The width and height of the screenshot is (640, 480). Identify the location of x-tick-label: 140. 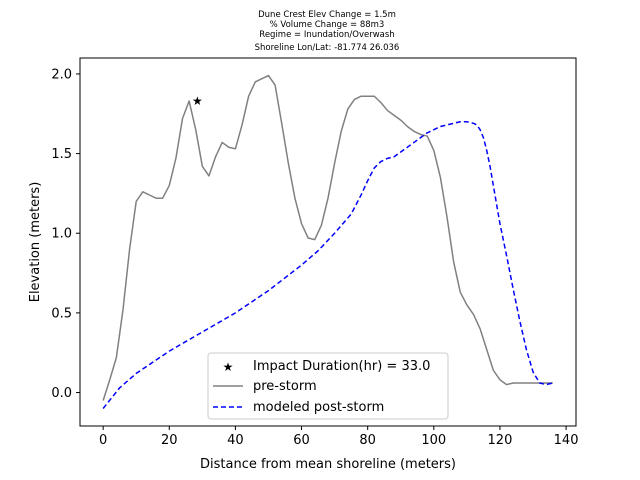
(566, 440).